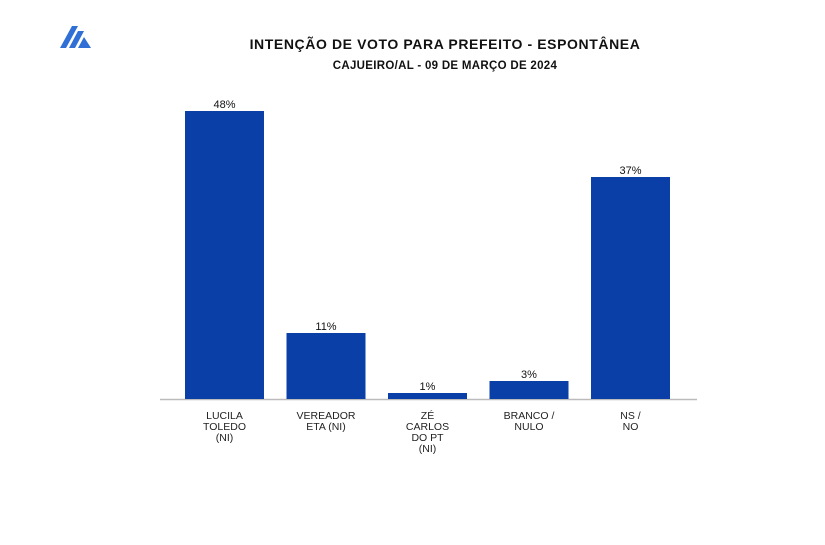  Describe the element at coordinates (529, 421) in the screenshot. I see `category-tick-label: BRANCO / NULO` at that location.